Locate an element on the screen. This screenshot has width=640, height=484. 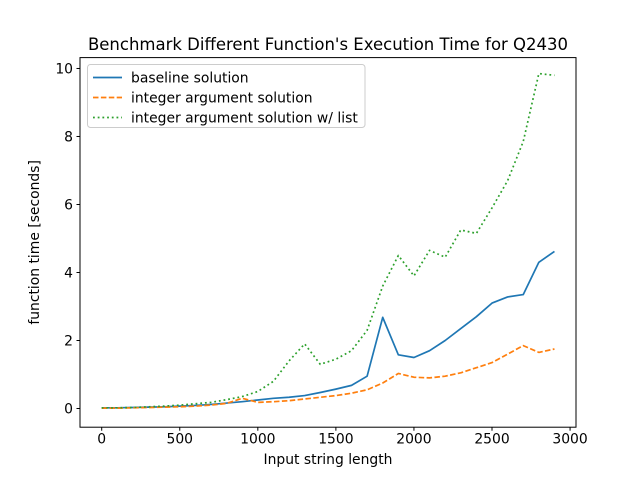
legend-entry-label: integer argument solution is located at coordinates (222, 98).